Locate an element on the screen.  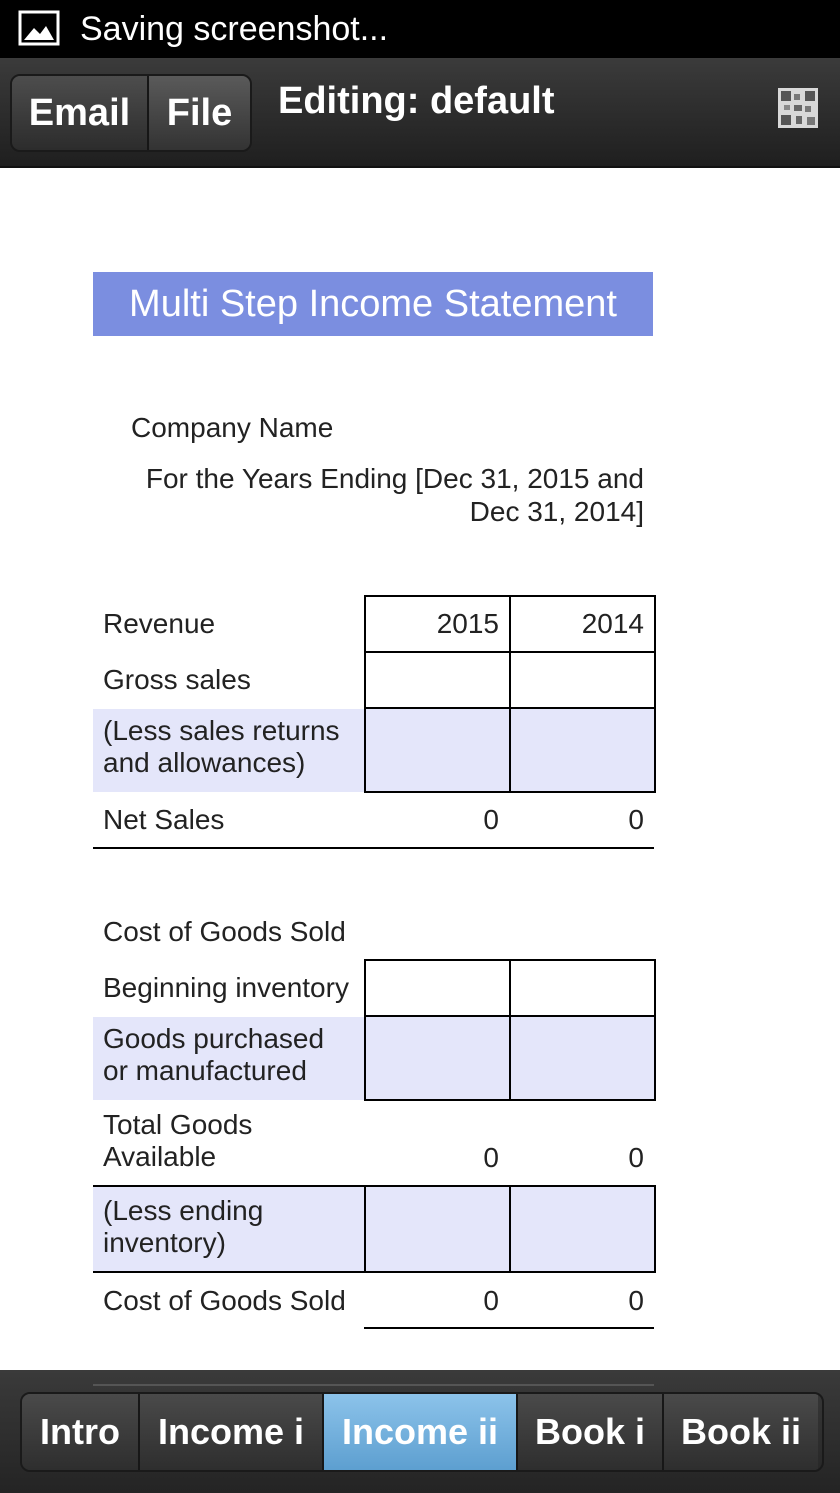
qr-code-icon is located at coordinates (798, 108).